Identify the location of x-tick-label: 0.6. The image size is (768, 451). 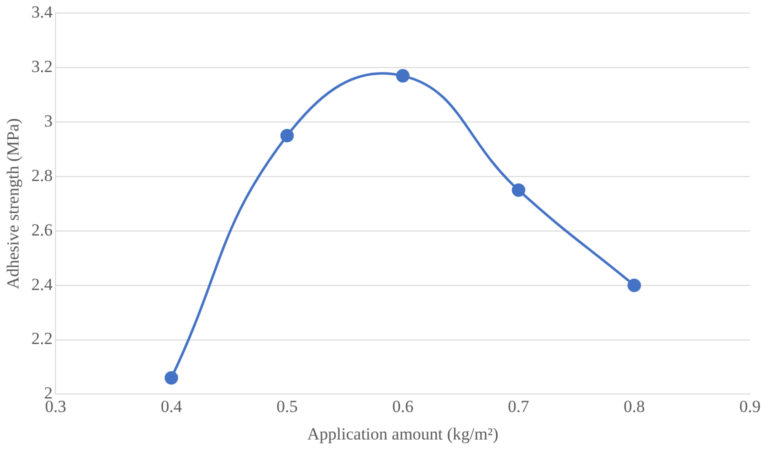
(403, 406).